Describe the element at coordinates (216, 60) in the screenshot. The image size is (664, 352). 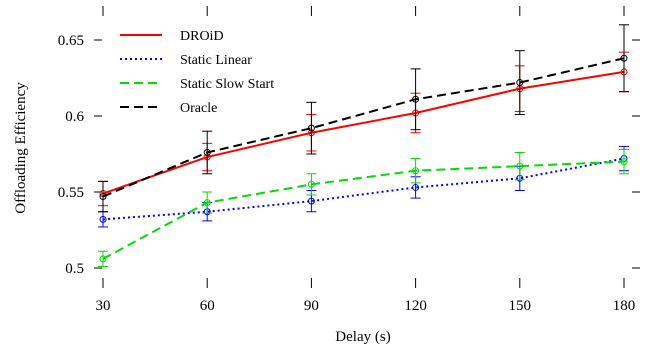
I see `legend-label: Static Linear` at that location.